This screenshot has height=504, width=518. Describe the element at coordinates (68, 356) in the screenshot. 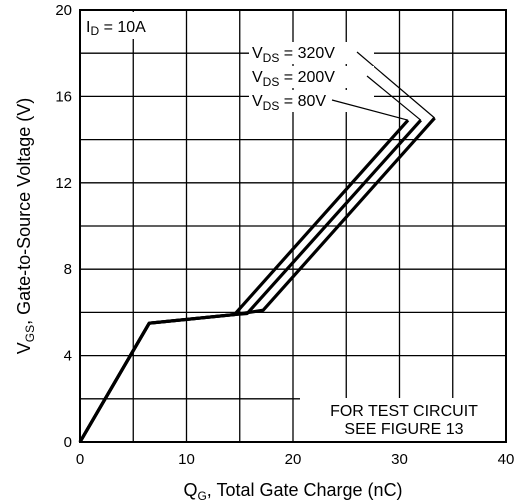

I see `y-tick-label: 4` at that location.